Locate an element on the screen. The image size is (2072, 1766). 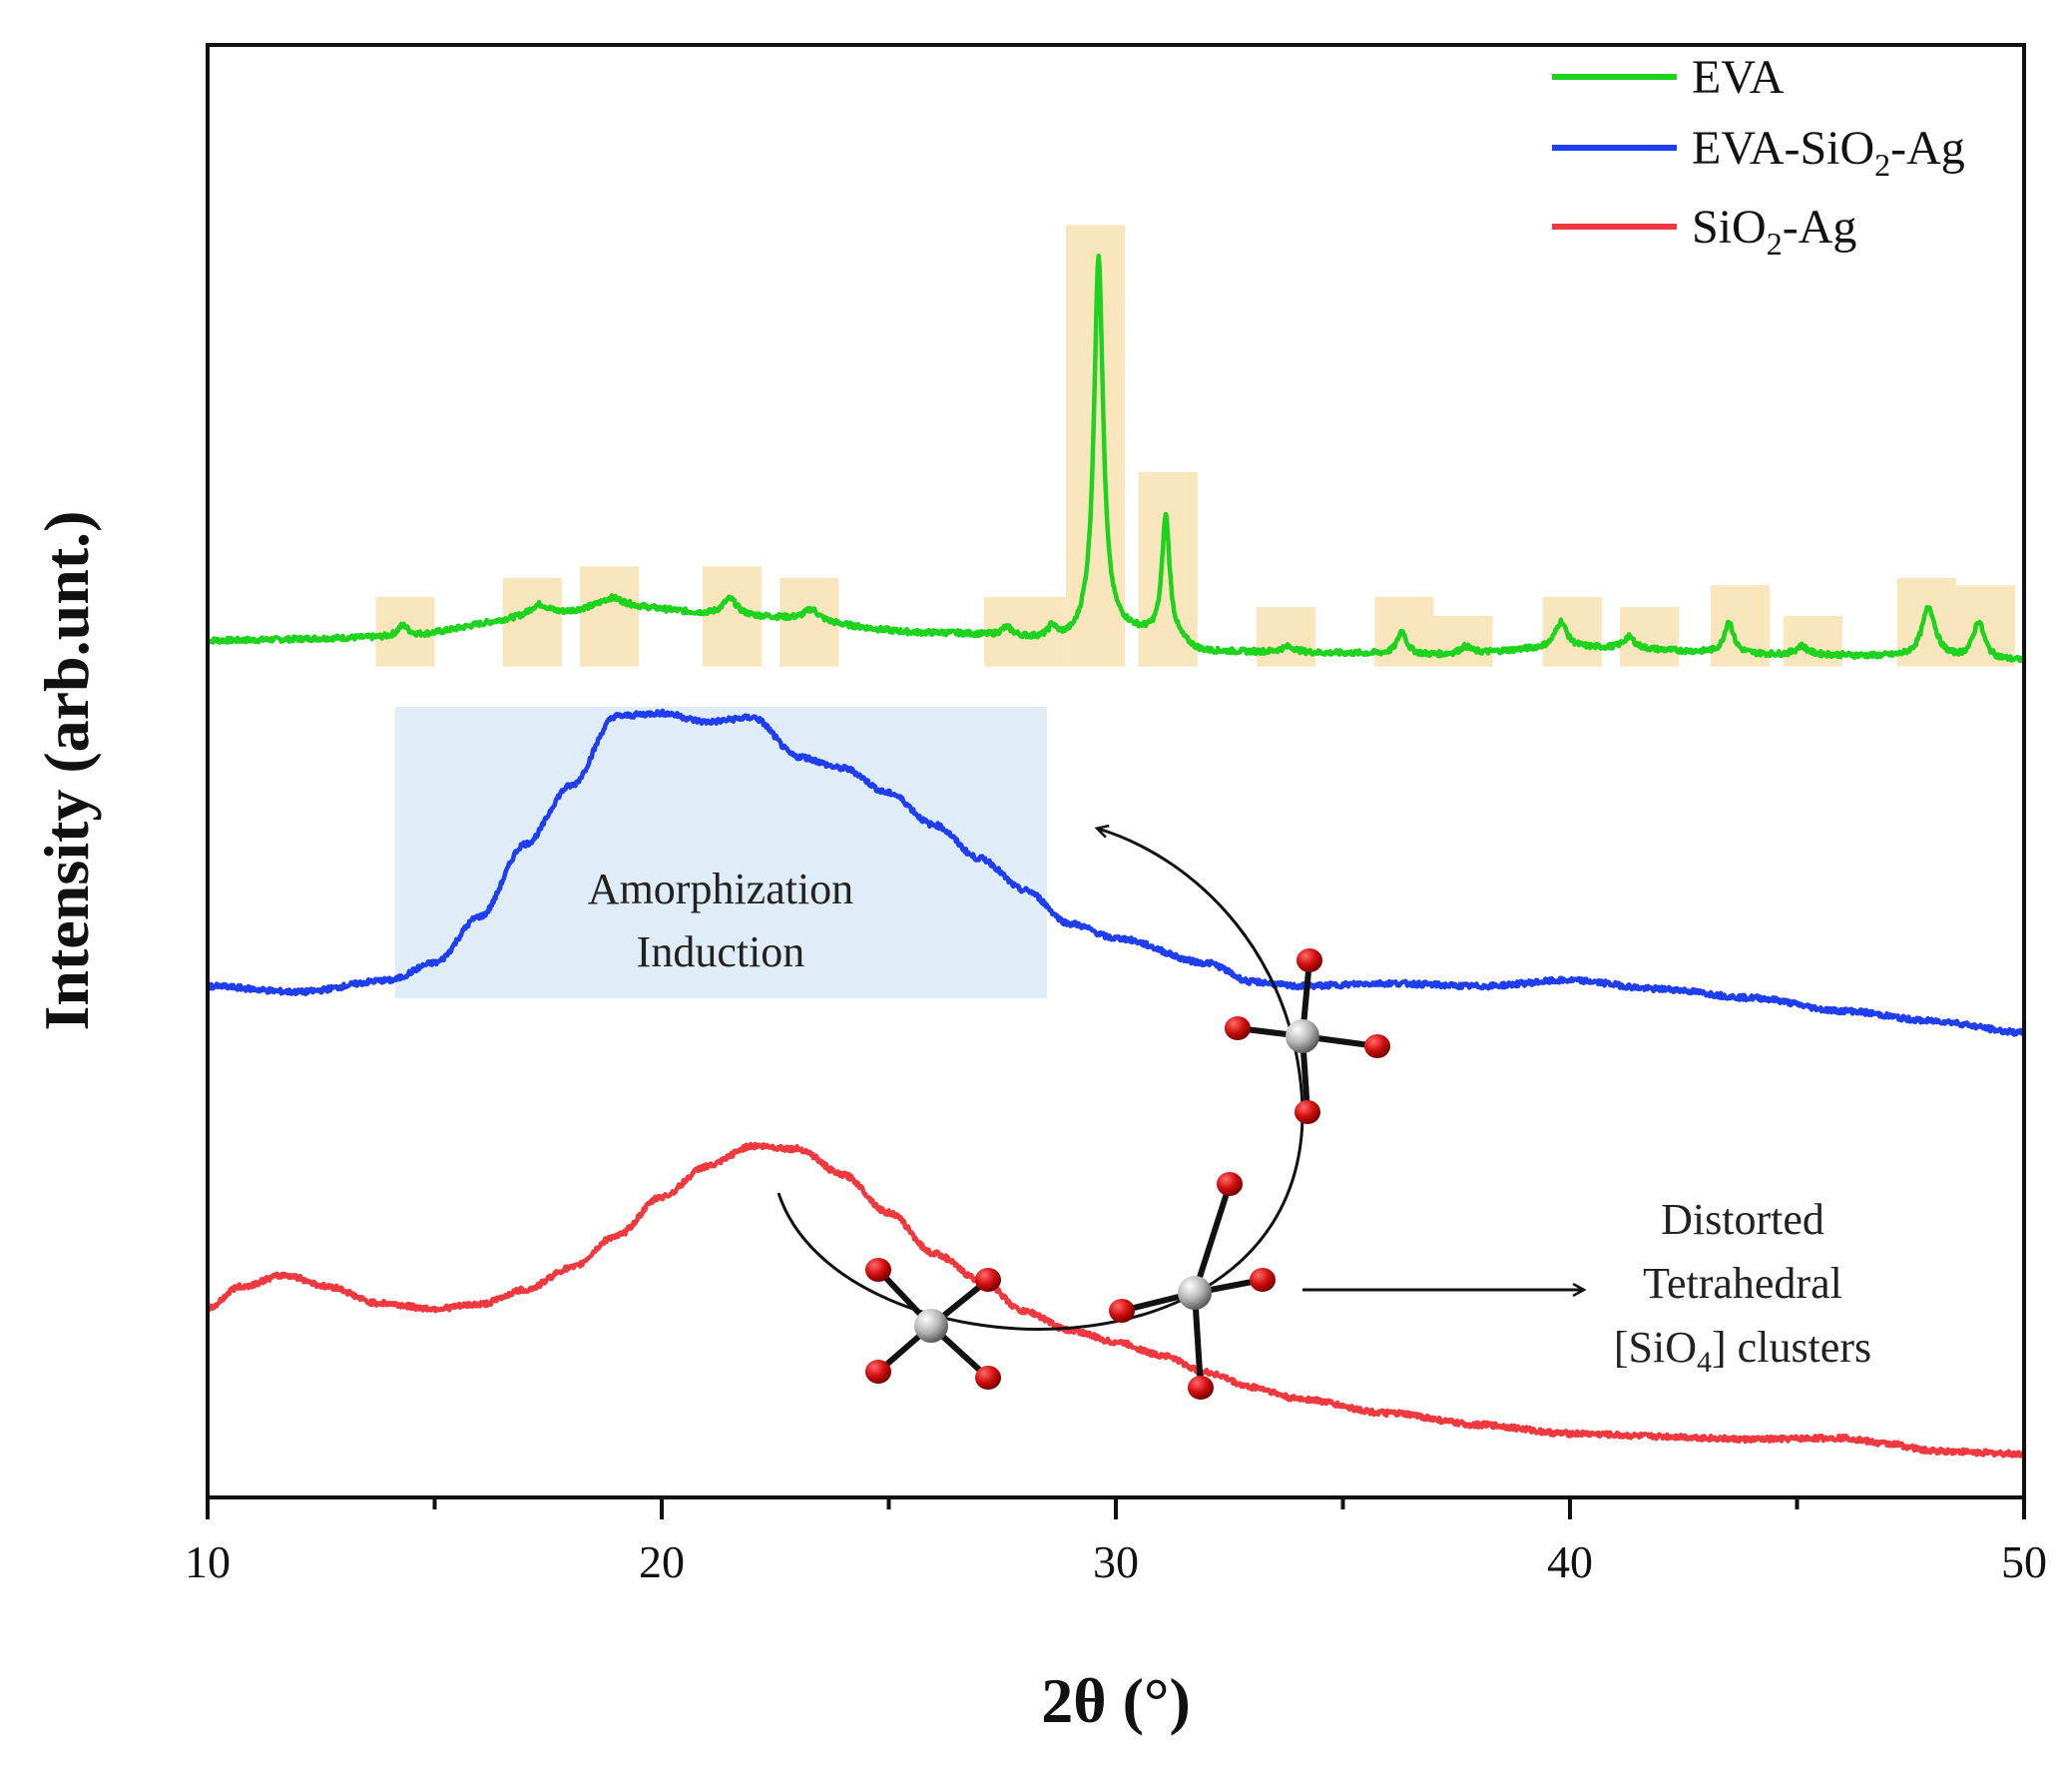
annotation-induction: Induction is located at coordinates (721, 951).